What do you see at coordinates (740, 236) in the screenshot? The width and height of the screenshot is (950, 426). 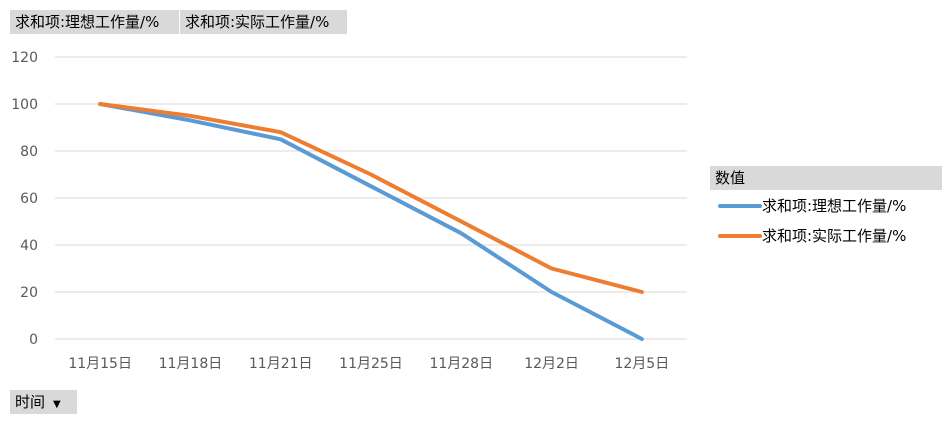 I see `legend-swatch-actual` at bounding box center [740, 236].